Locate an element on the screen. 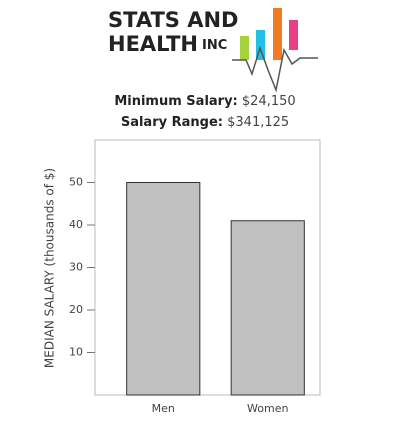  logo-line2: HEALTH INC is located at coordinates (167, 44).